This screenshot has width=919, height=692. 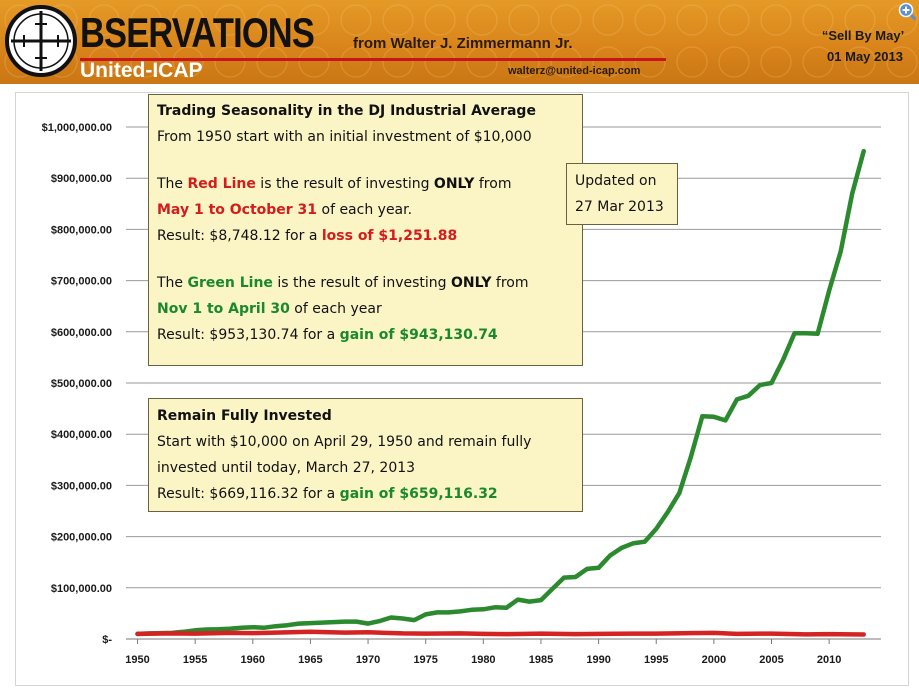 I want to click on header-red-rule, so click(x=373, y=59).